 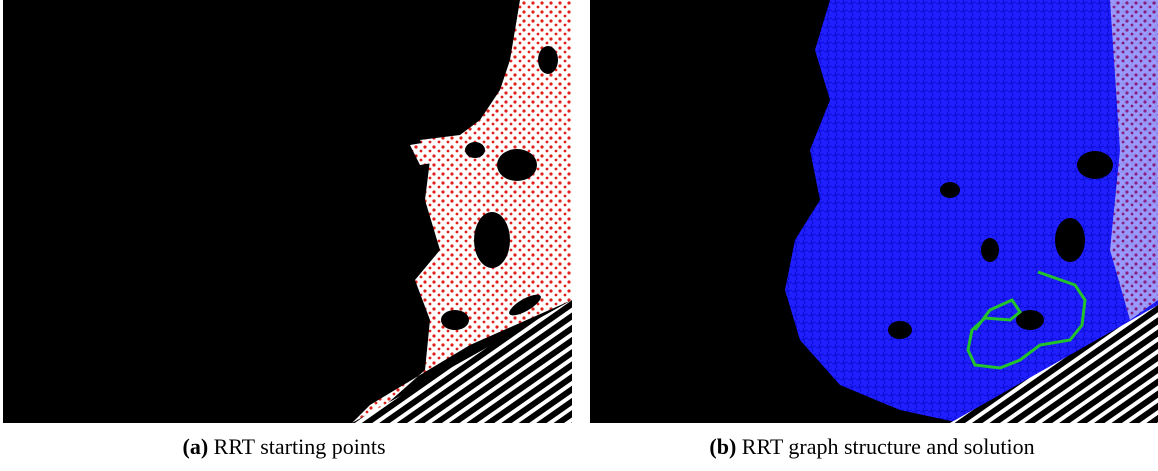 What do you see at coordinates (300, 446) in the screenshot?
I see `caption-text: RRT starting points` at bounding box center [300, 446].